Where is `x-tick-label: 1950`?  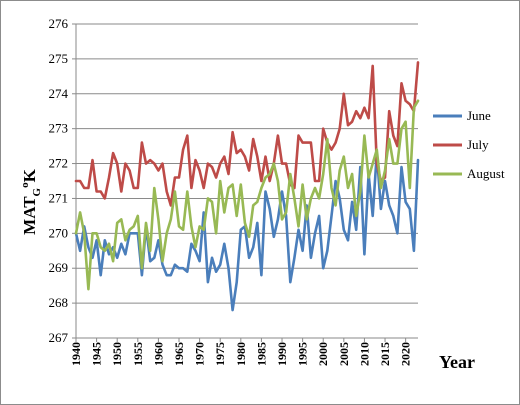
x-tick-label: 1950 is located at coordinates (117, 354).